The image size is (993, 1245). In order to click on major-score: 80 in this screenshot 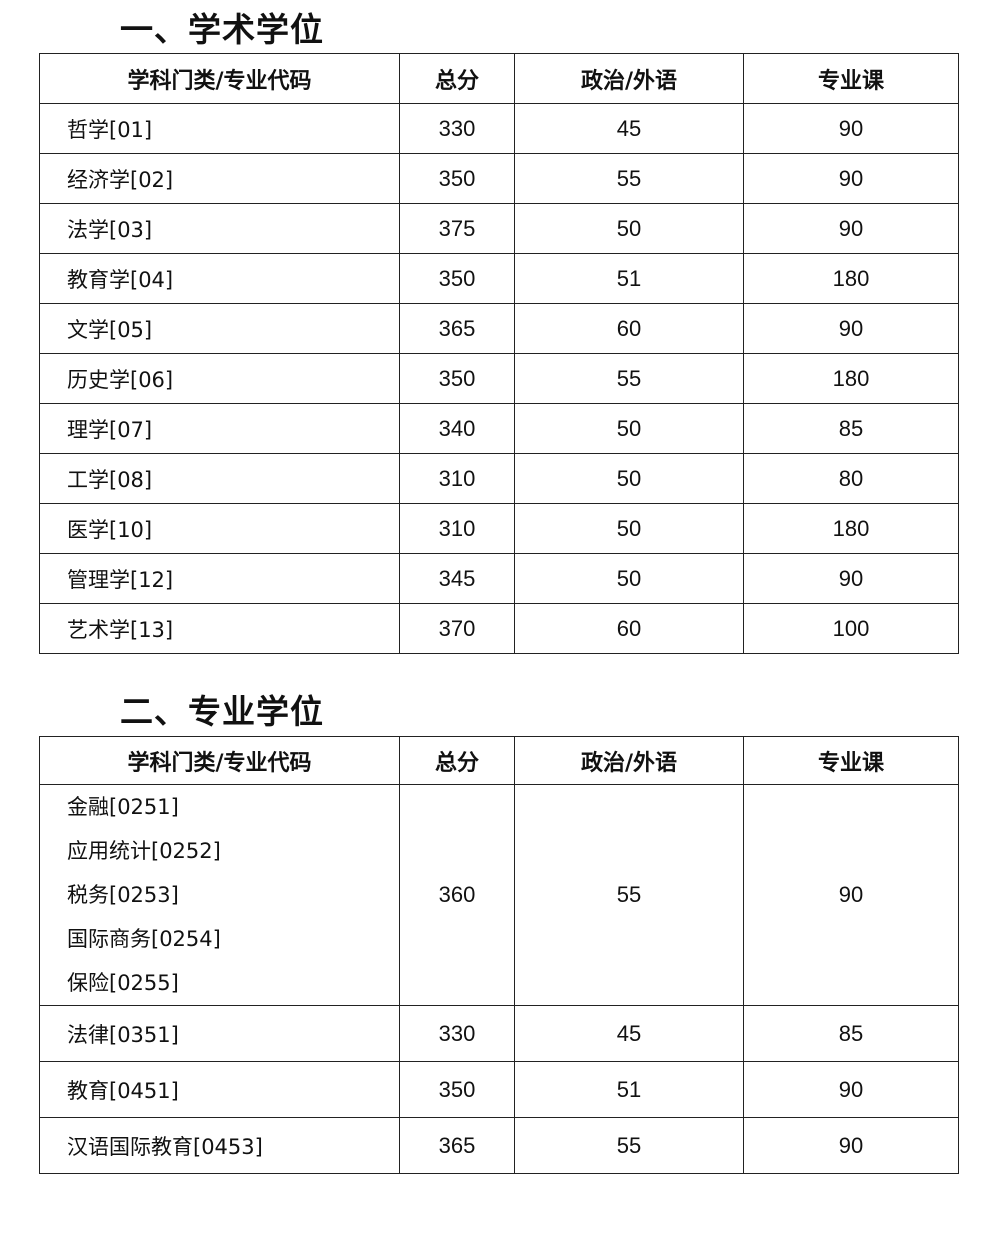, I will do `click(851, 478)`.